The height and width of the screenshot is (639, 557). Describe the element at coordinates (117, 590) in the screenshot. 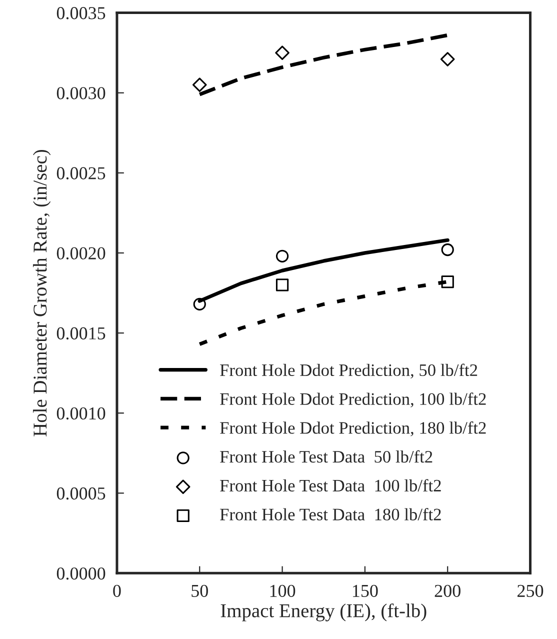

I see `x-tick-label: 0` at that location.